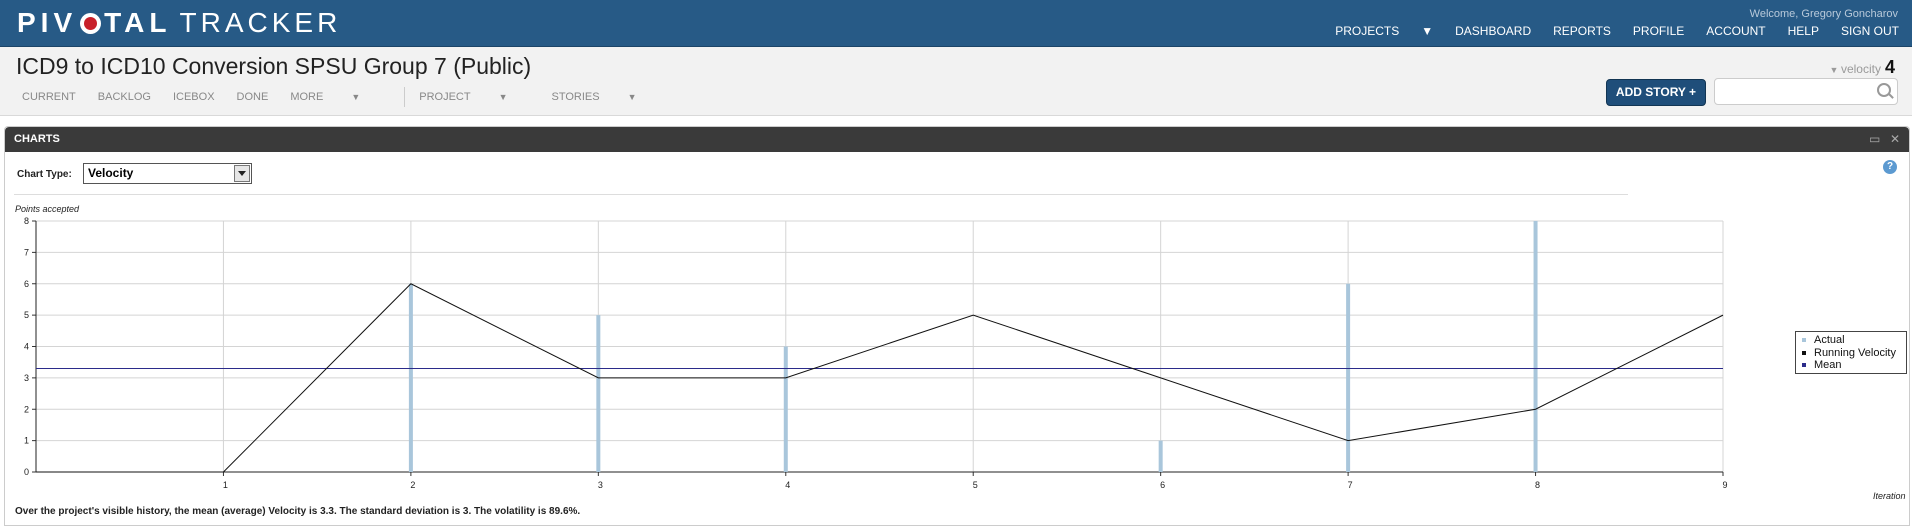 The height and width of the screenshot is (526, 1912). I want to click on y-tick-label: 3, so click(26, 378).